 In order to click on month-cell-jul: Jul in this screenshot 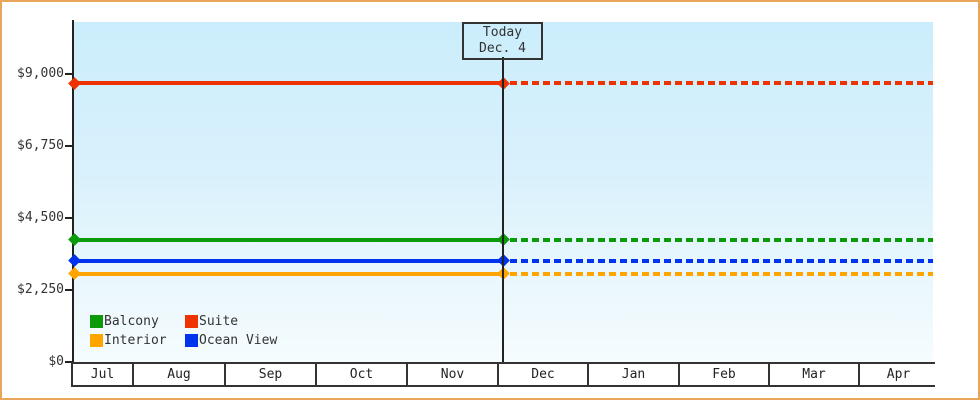, I will do `click(102, 374)`.